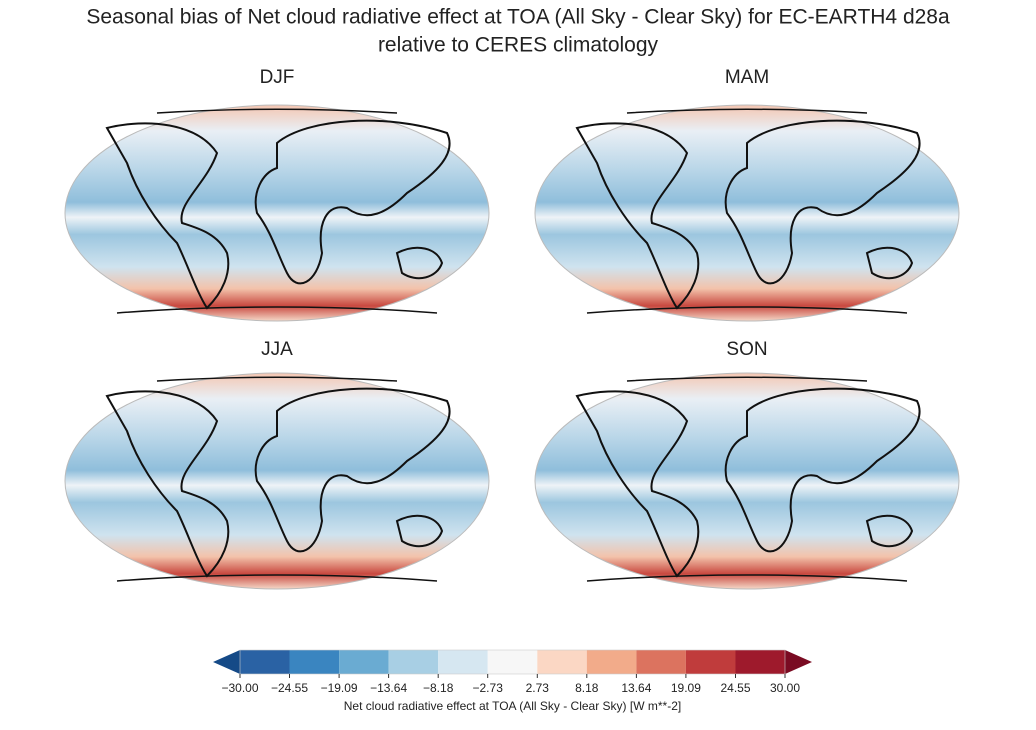 This screenshot has height=730, width=1036. Describe the element at coordinates (289, 688) in the screenshot. I see `colorbar-tick-label: −24.55` at that location.